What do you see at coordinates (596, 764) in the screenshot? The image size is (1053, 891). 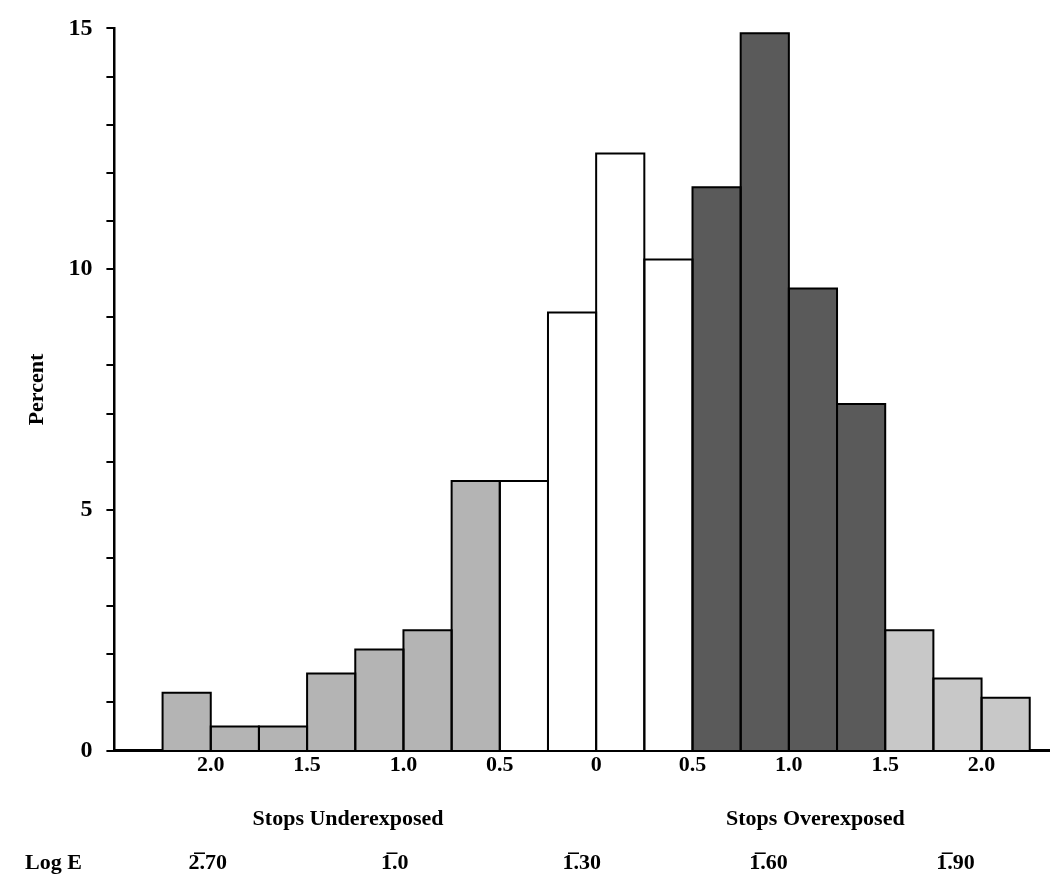 I see `x-tick-label: 0` at bounding box center [596, 764].